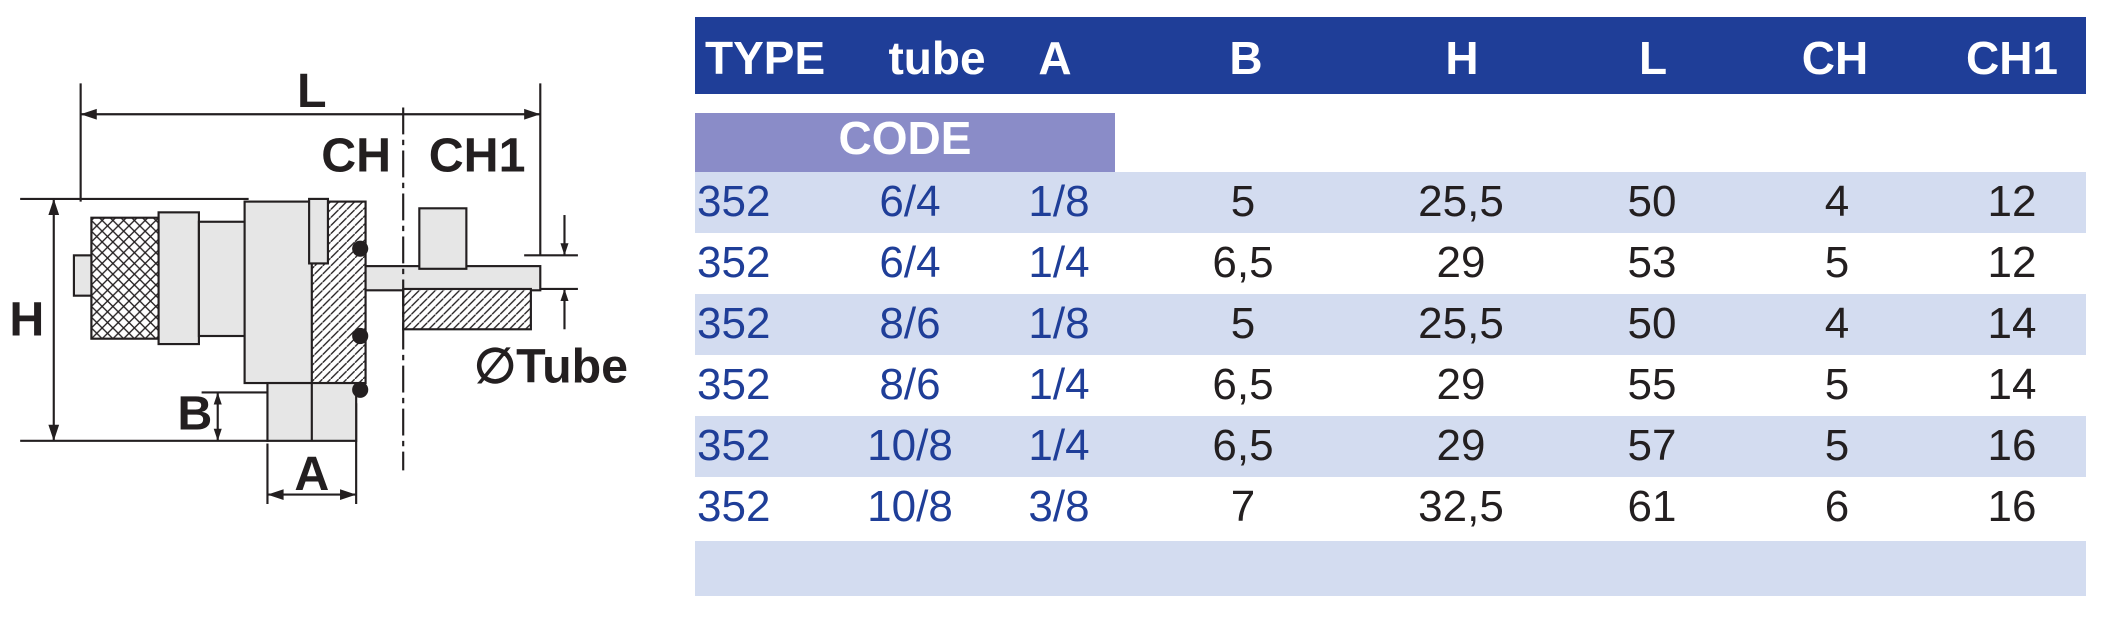  Describe the element at coordinates (356, 155) in the screenshot. I see `dim-label: CH` at that location.